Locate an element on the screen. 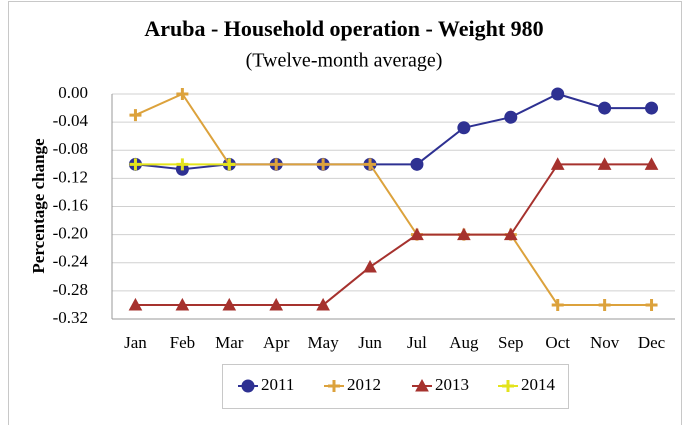 The width and height of the screenshot is (687, 425). x-tick-label: Nov is located at coordinates (605, 342).